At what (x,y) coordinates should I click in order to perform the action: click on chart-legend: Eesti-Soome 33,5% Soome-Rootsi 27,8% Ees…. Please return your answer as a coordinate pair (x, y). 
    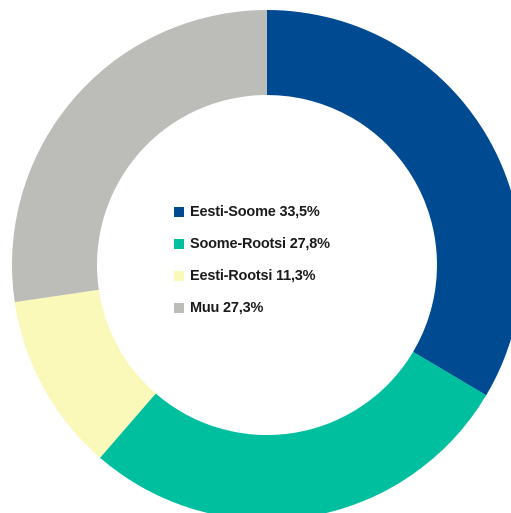
    Looking at the image, I should click on (252, 260).